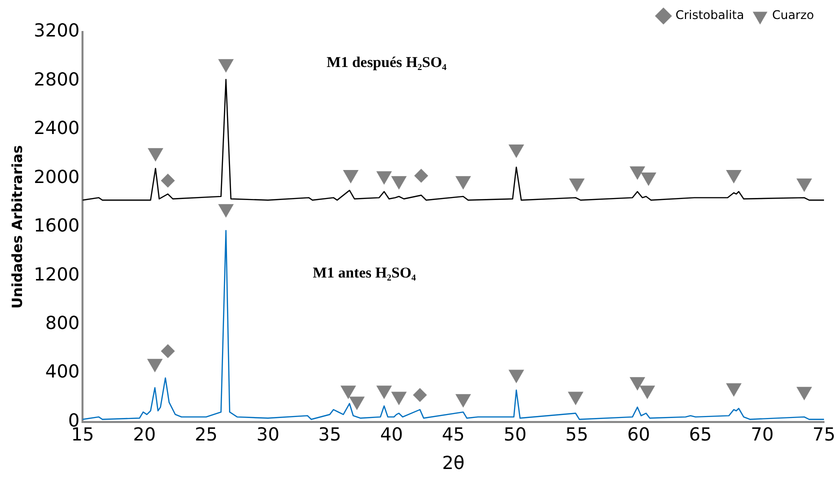 The width and height of the screenshot is (840, 483). What do you see at coordinates (57, 31) in the screenshot?
I see `y-tick-label: 3200` at bounding box center [57, 31].